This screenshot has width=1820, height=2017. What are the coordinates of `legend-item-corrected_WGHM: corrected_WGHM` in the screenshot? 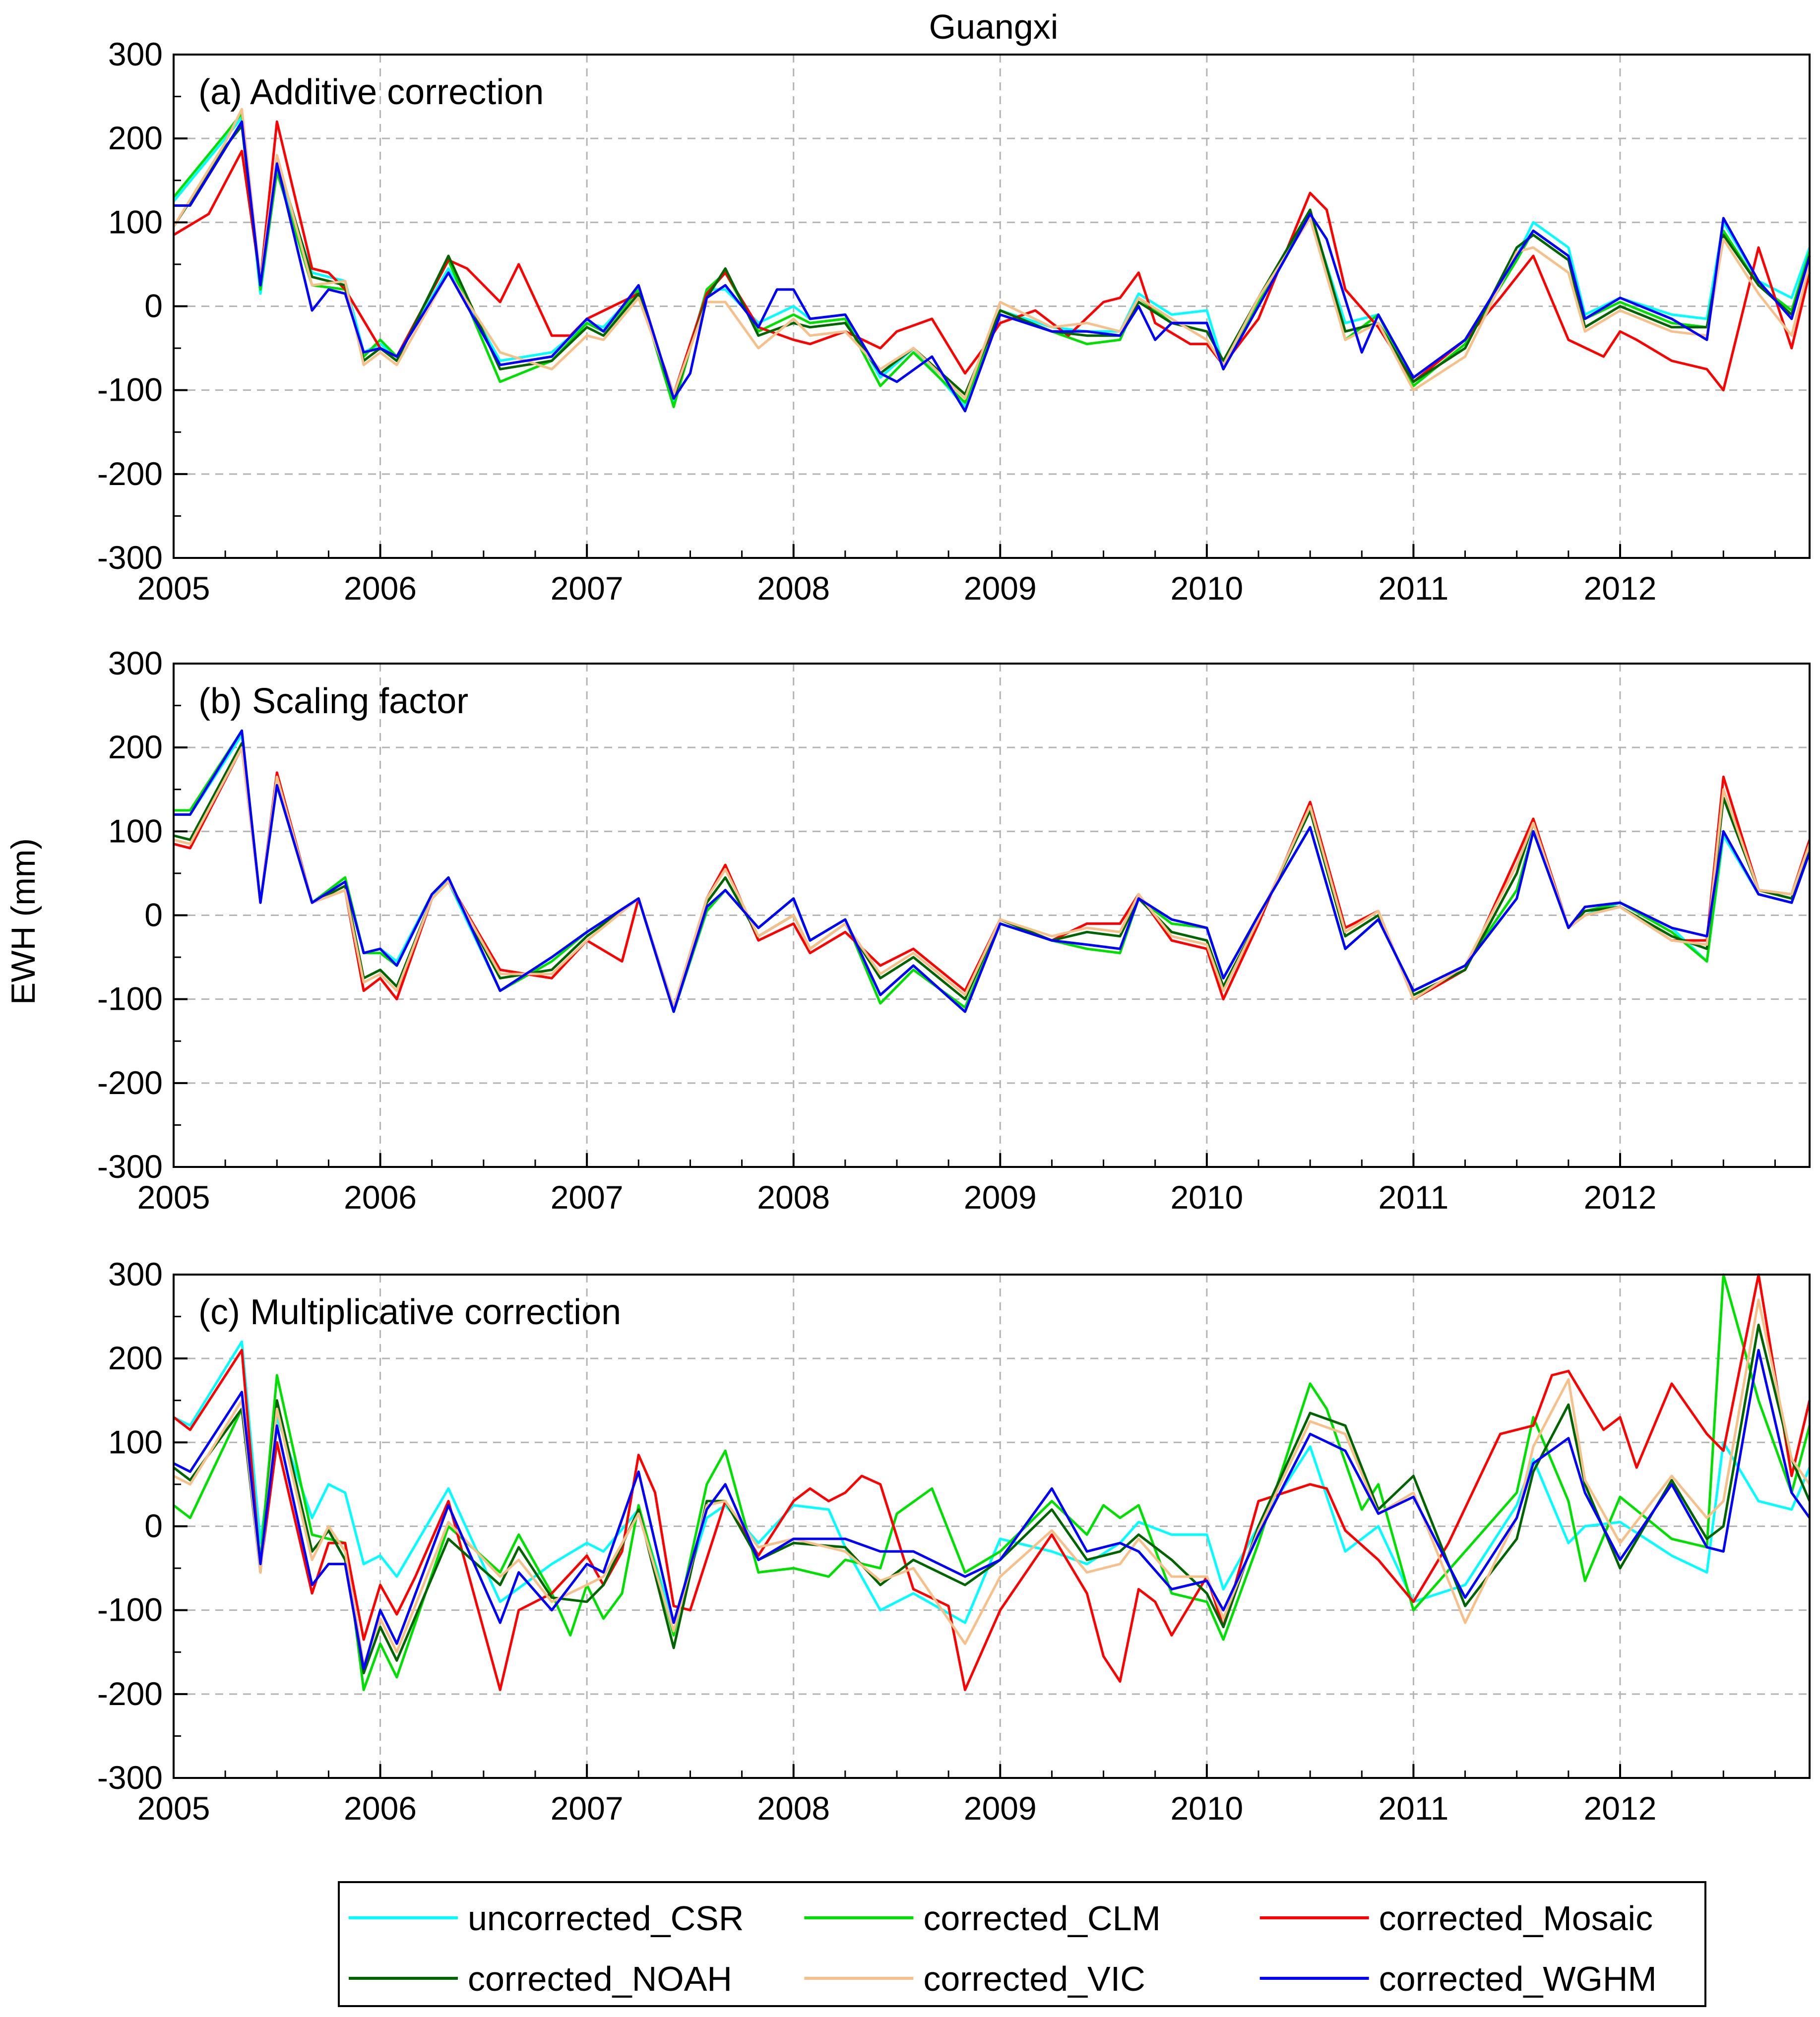 It's located at (1458, 1978).